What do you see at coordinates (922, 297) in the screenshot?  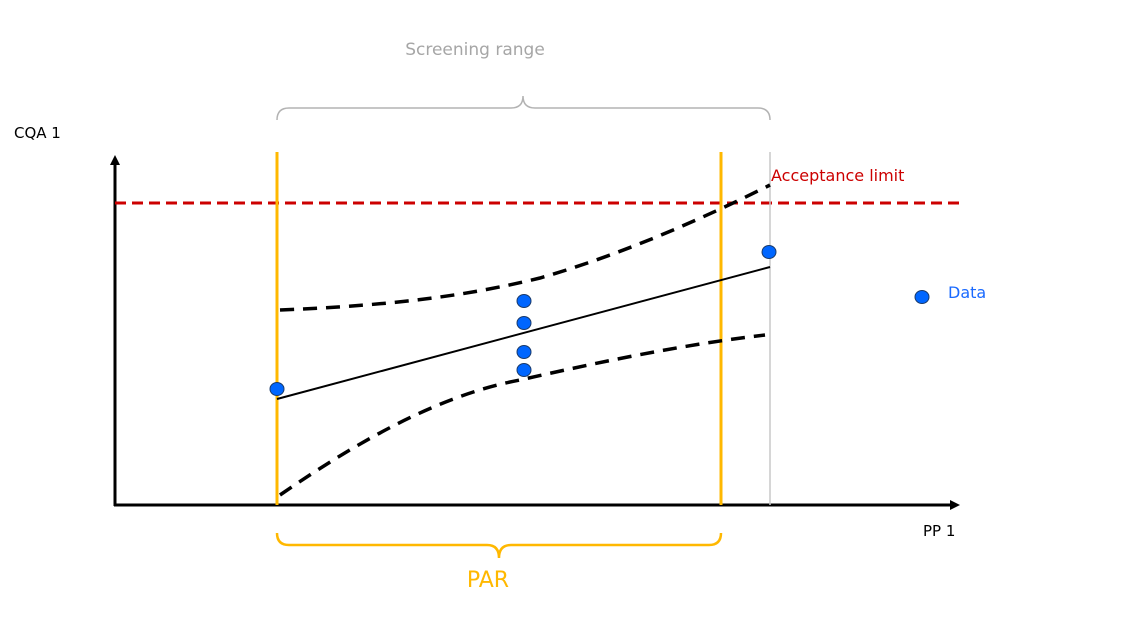 I see `data-legend-marker` at bounding box center [922, 297].